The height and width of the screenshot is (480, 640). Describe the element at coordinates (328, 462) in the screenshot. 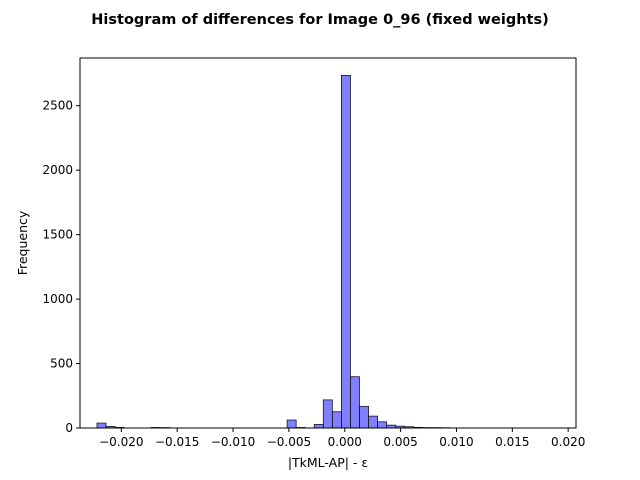

I see `x-axis-label: |TkML-AP| - ε` at that location.